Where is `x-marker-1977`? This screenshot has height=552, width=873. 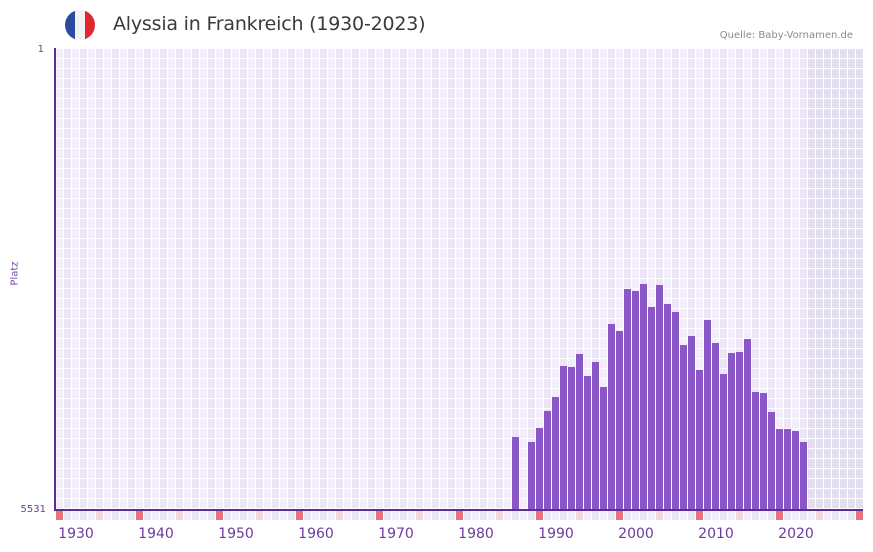 x-marker-1977 is located at coordinates (451, 515).